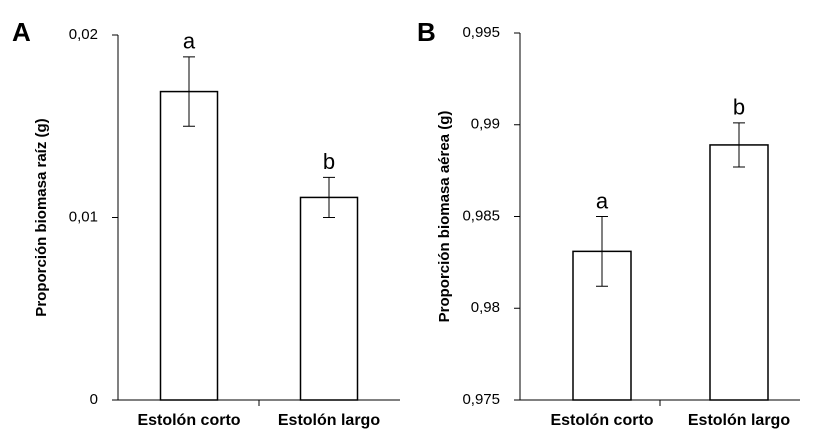  What do you see at coordinates (41, 217) in the screenshot?
I see `y-axis-label: Proporción biomasa raíz (g)` at bounding box center [41, 217].